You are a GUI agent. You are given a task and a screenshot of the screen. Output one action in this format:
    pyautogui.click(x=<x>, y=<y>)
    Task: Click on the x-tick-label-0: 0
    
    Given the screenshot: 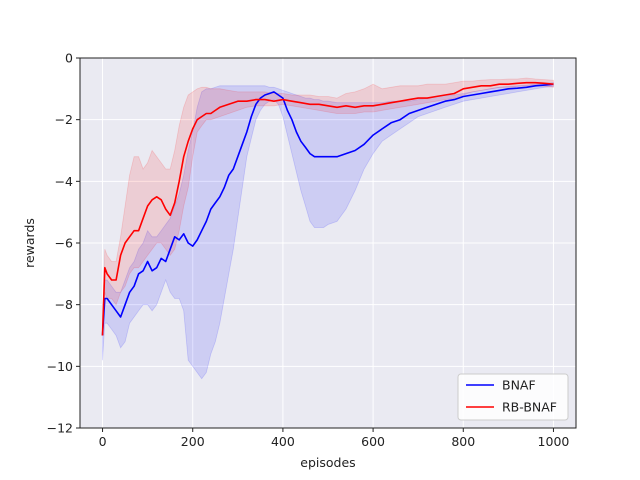 What is the action you would take?
    pyautogui.click(x=103, y=441)
    